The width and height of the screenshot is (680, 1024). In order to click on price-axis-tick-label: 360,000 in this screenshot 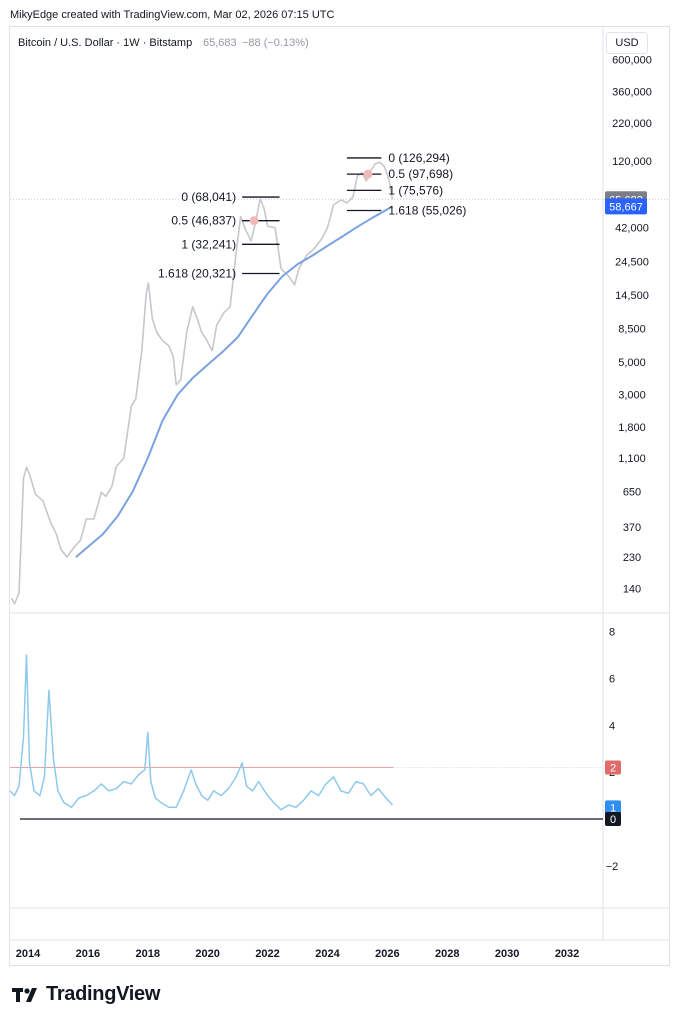, I will do `click(632, 93)`.